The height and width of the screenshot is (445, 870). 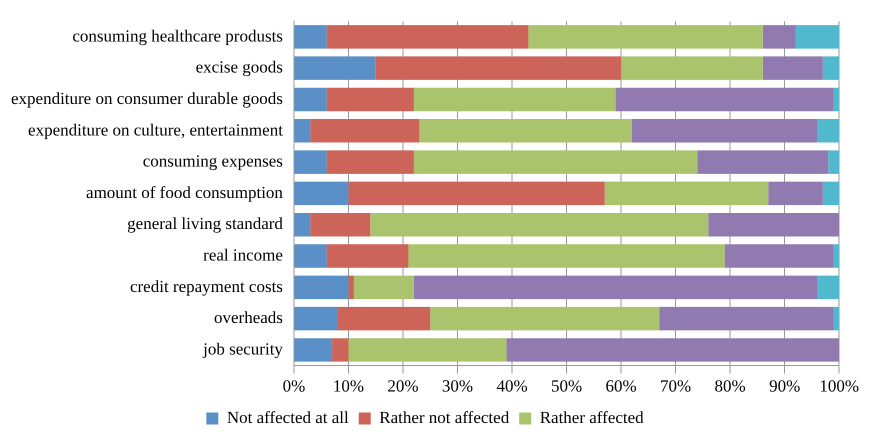 What do you see at coordinates (185, 192) in the screenshot?
I see `y-tick-label: amount of food consumption` at bounding box center [185, 192].